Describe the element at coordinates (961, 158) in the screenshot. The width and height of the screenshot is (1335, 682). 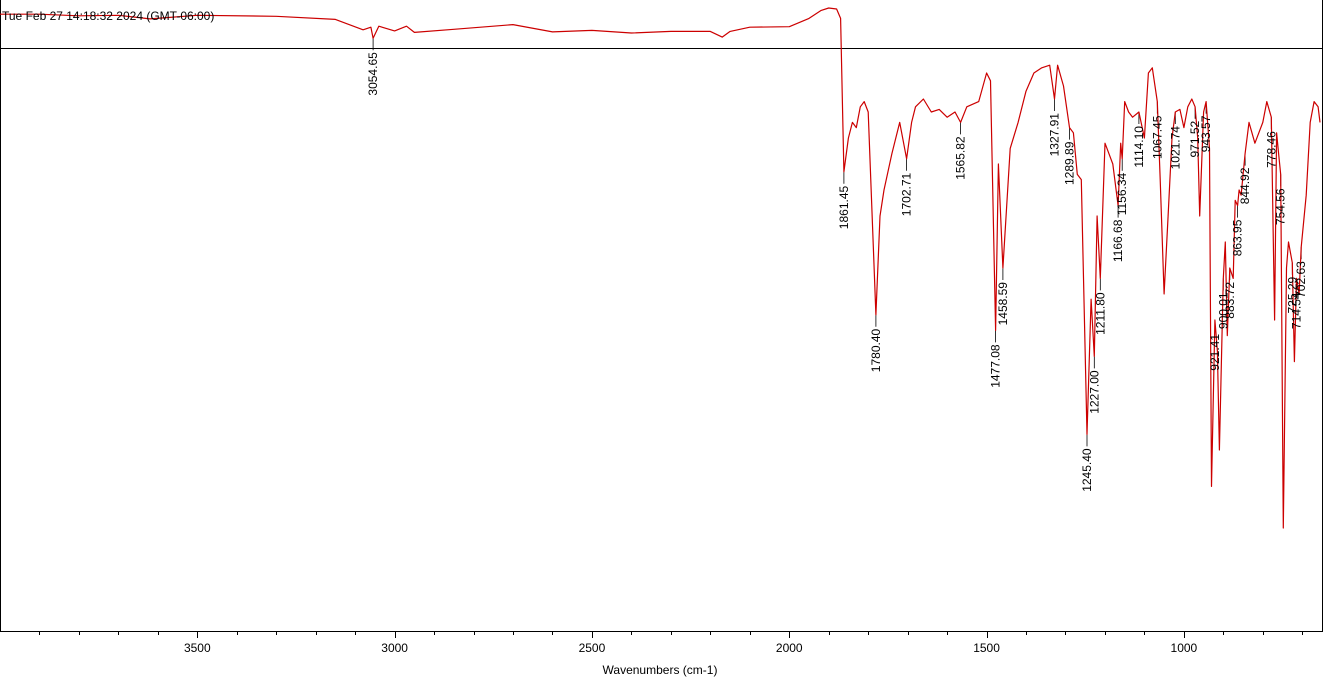
I see `peak-label: 1565.82` at that location.